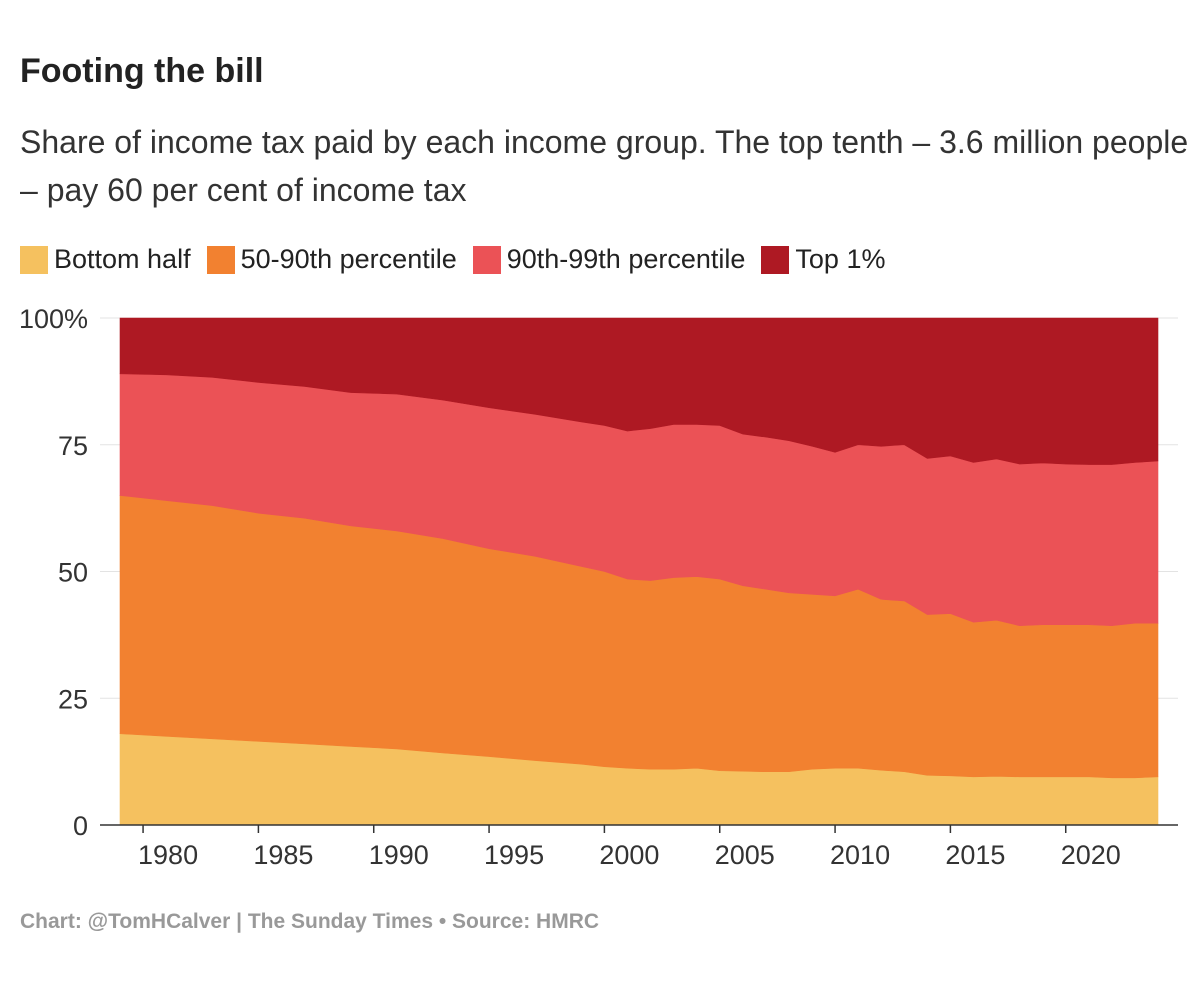 The image size is (1200, 1006). Describe the element at coordinates (629, 855) in the screenshot. I see `x-tick-label-2000: 2000` at that location.